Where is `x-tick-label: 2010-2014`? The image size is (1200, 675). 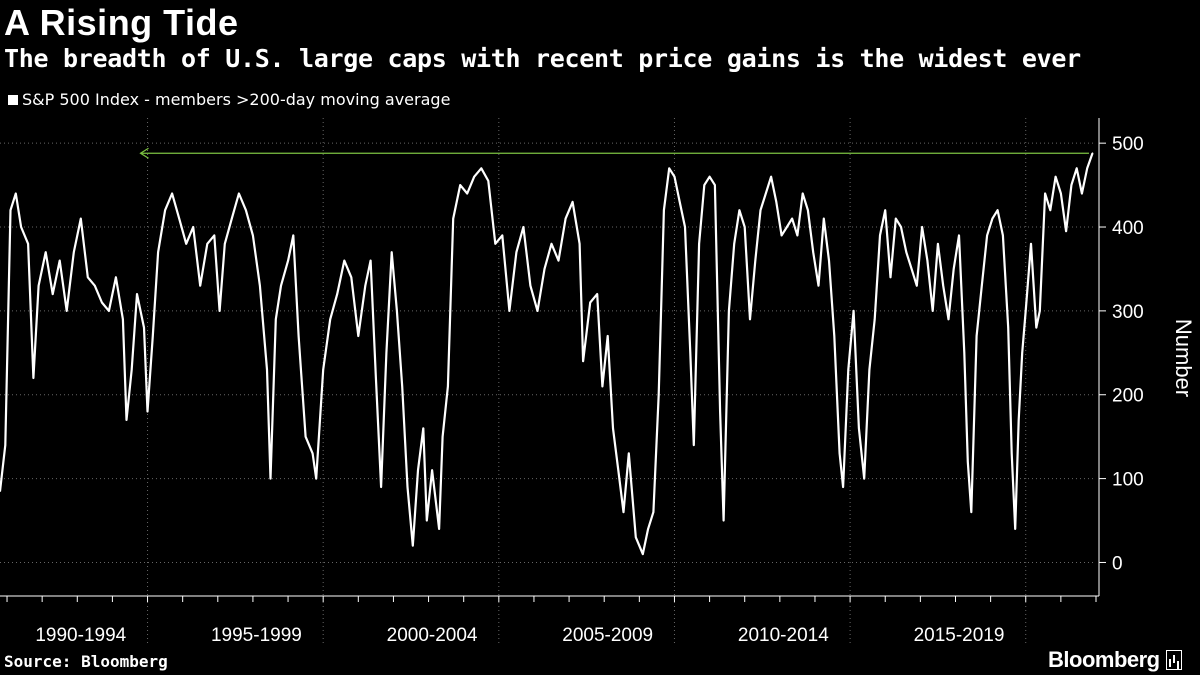 x-tick-label: 2010-2014 is located at coordinates (783, 635).